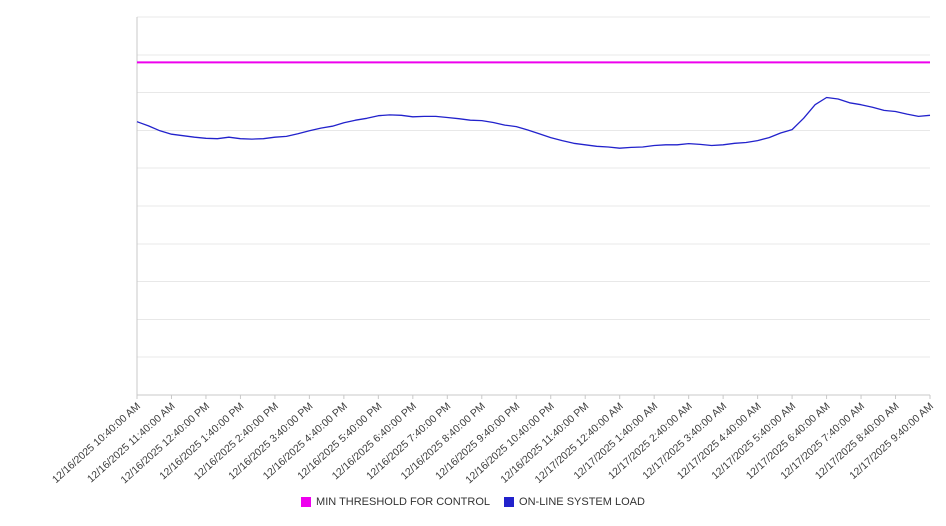 The height and width of the screenshot is (526, 946). I want to click on load-series-line, so click(533, 122).